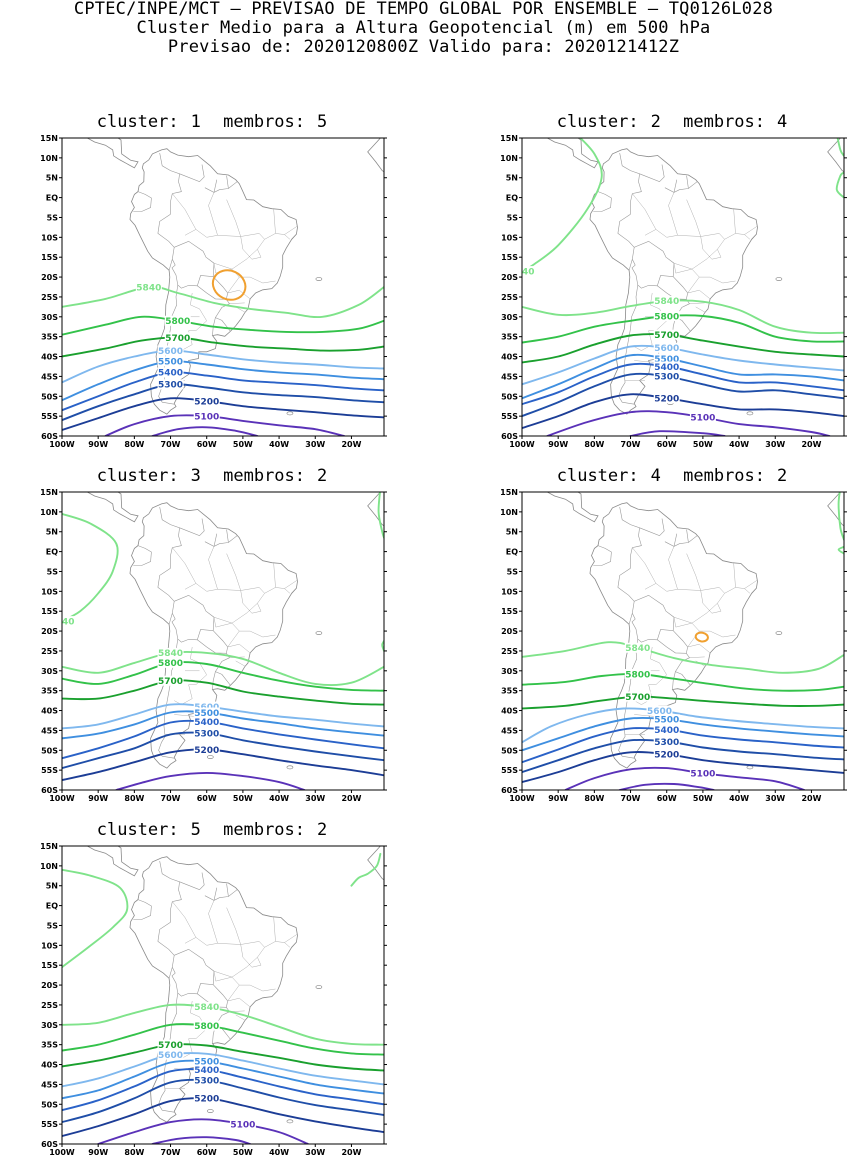 This screenshot has height=1174, width=847. Describe the element at coordinates (134, 798) in the screenshot. I see `lon-label: 80W` at that location.